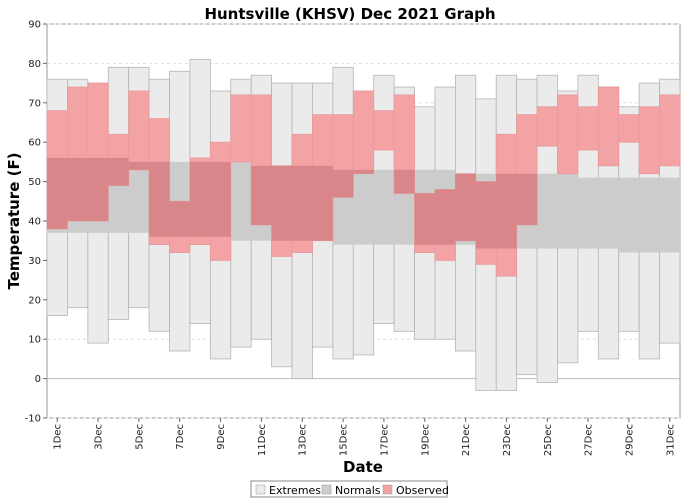 This screenshot has width=700, height=500. What do you see at coordinates (34, 261) in the screenshot?
I see `y-tick-label: 30` at bounding box center [34, 261].